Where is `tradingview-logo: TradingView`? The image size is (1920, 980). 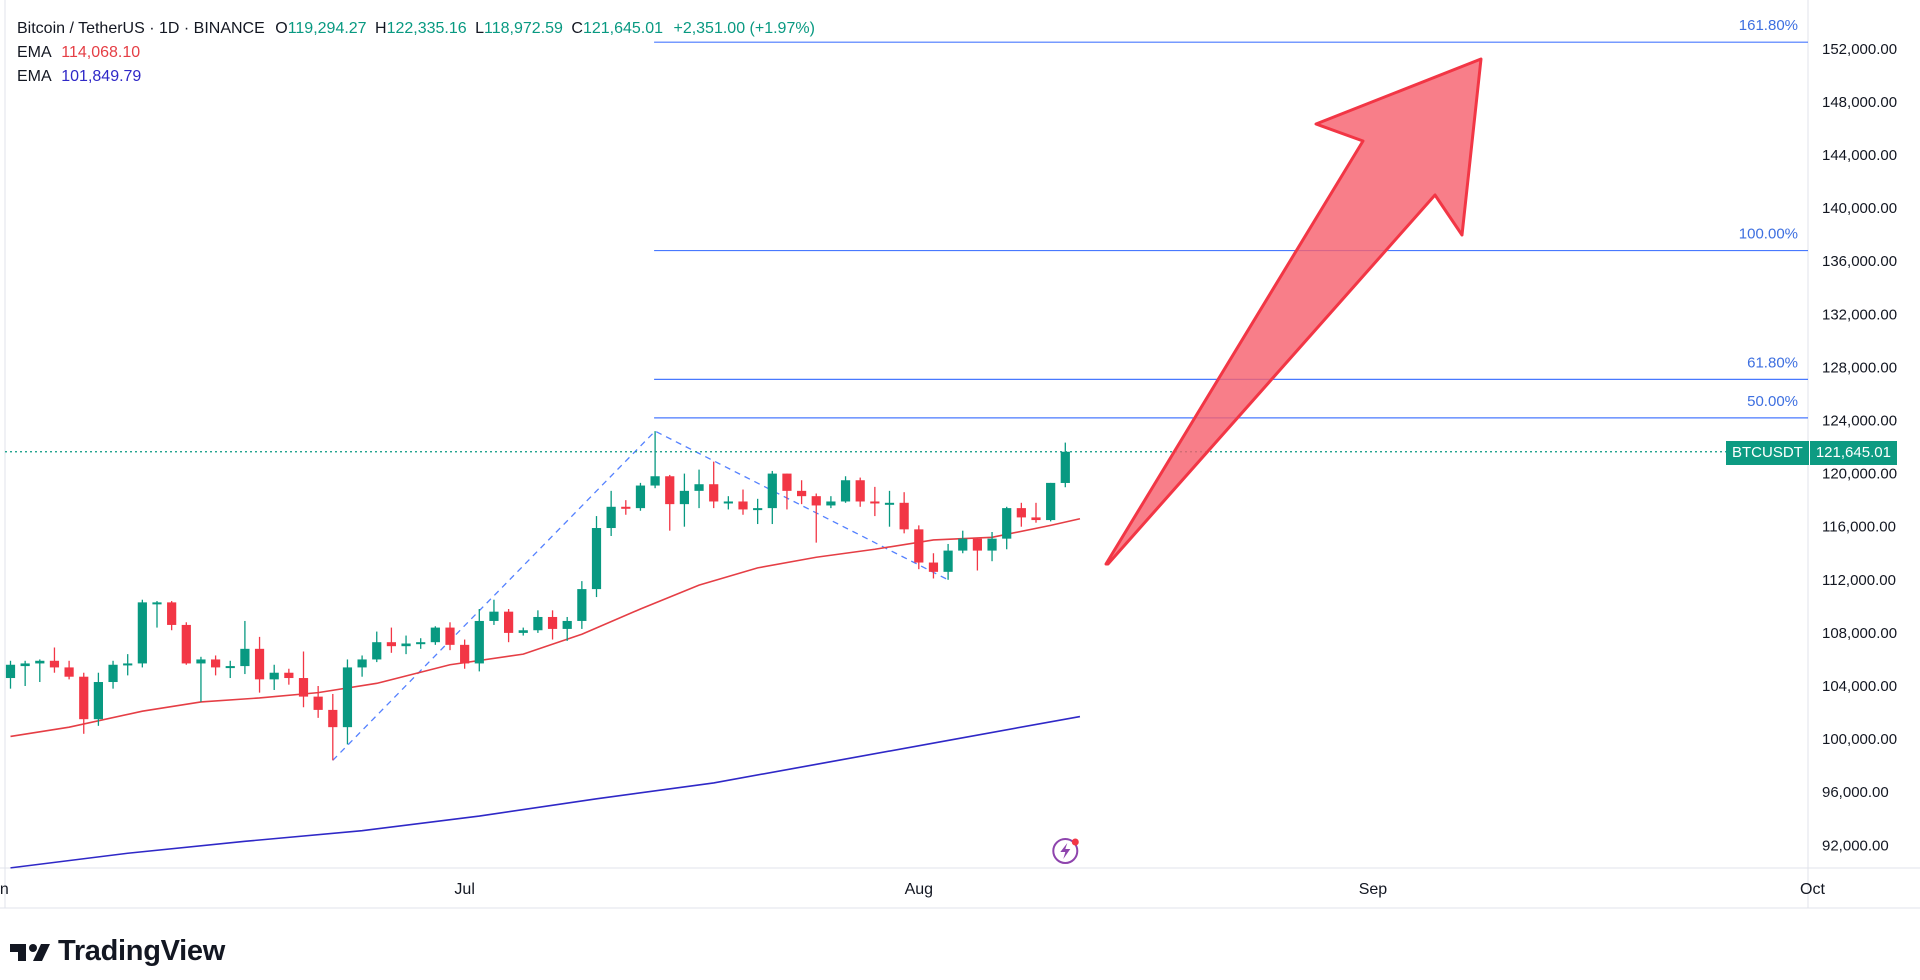 tradingview-logo: TradingView is located at coordinates (116, 951).